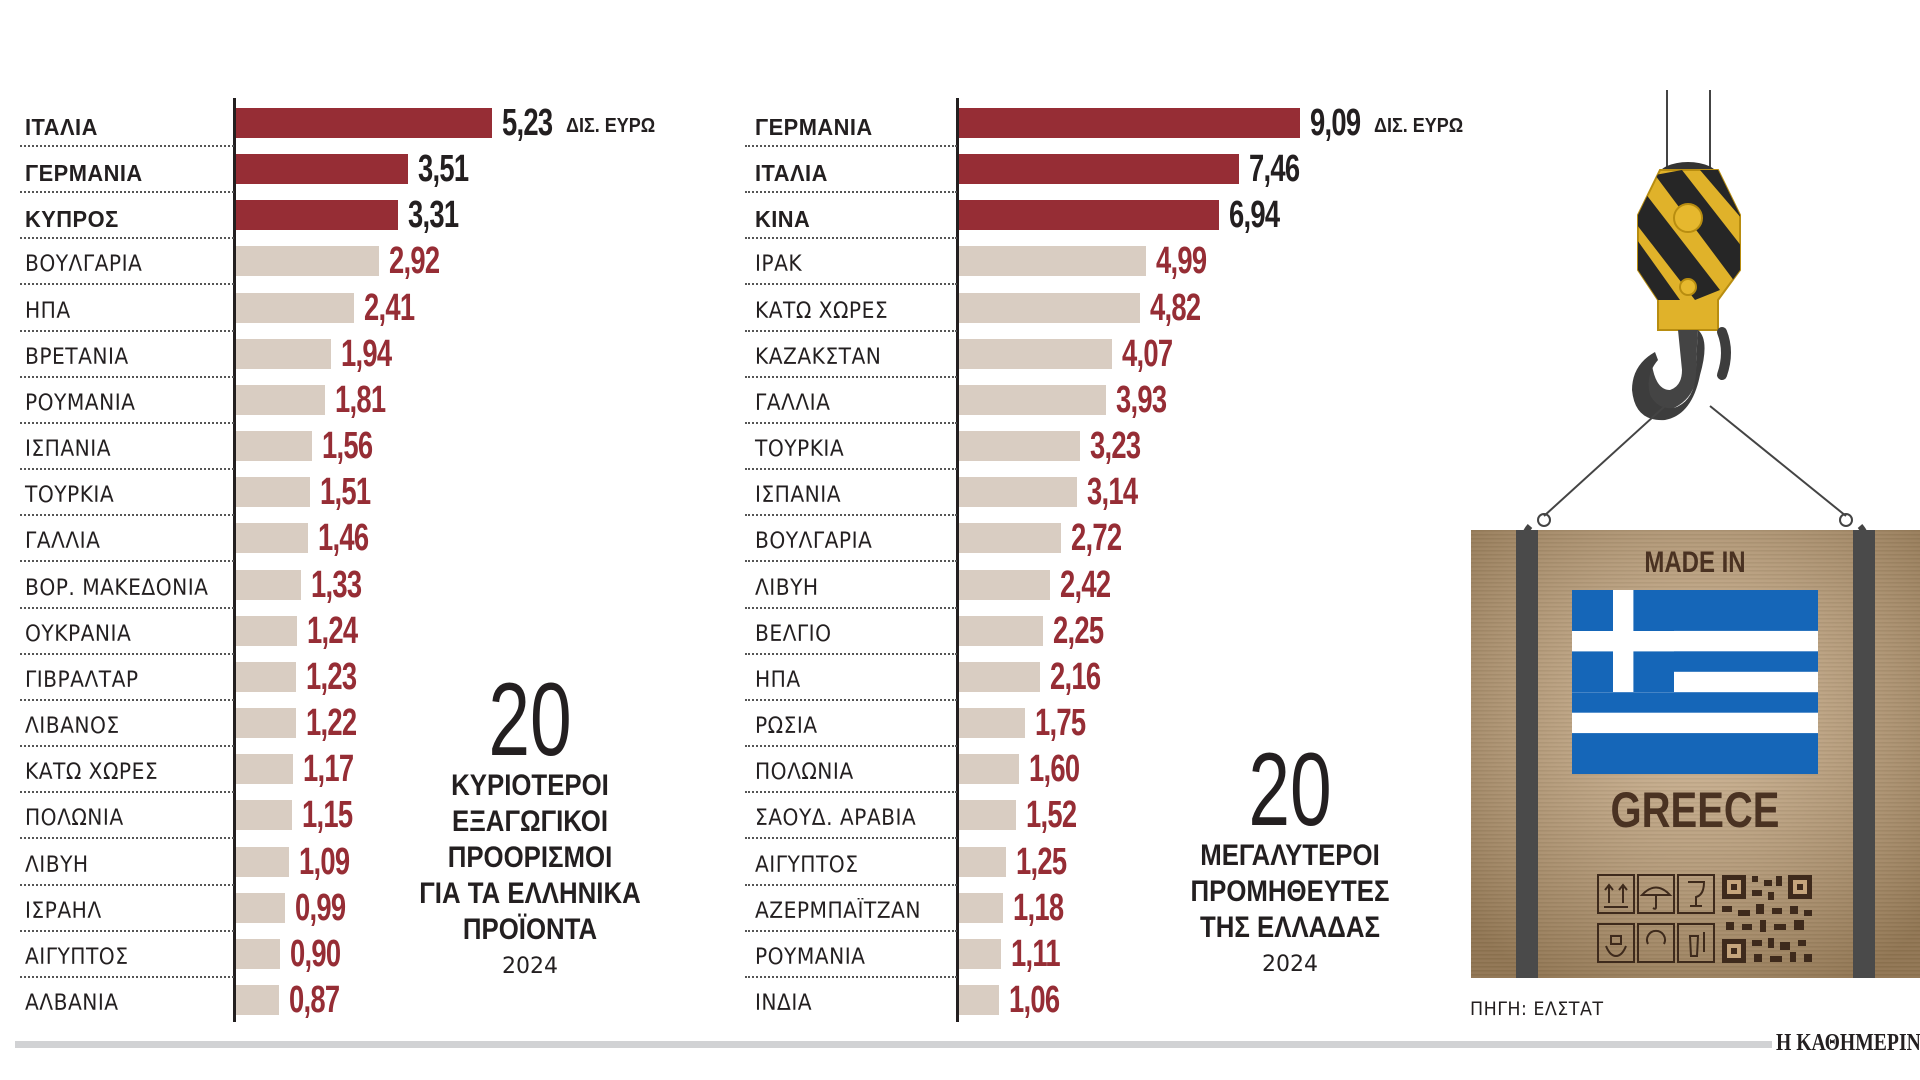 This screenshot has height=1080, width=1920. I want to click on data-label: 1,56, so click(347, 446).